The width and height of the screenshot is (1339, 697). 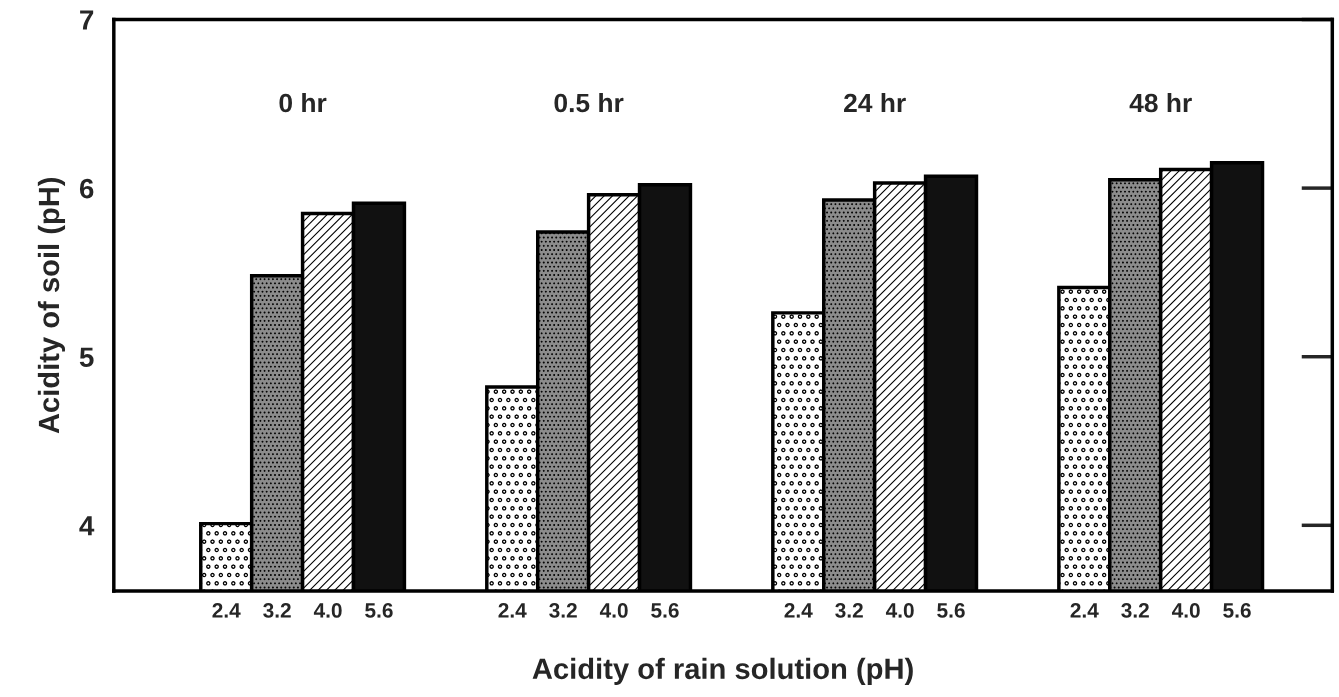 What do you see at coordinates (722, 671) in the screenshot?
I see `x-axis-title: Acidity of rain solution (pH)` at bounding box center [722, 671].